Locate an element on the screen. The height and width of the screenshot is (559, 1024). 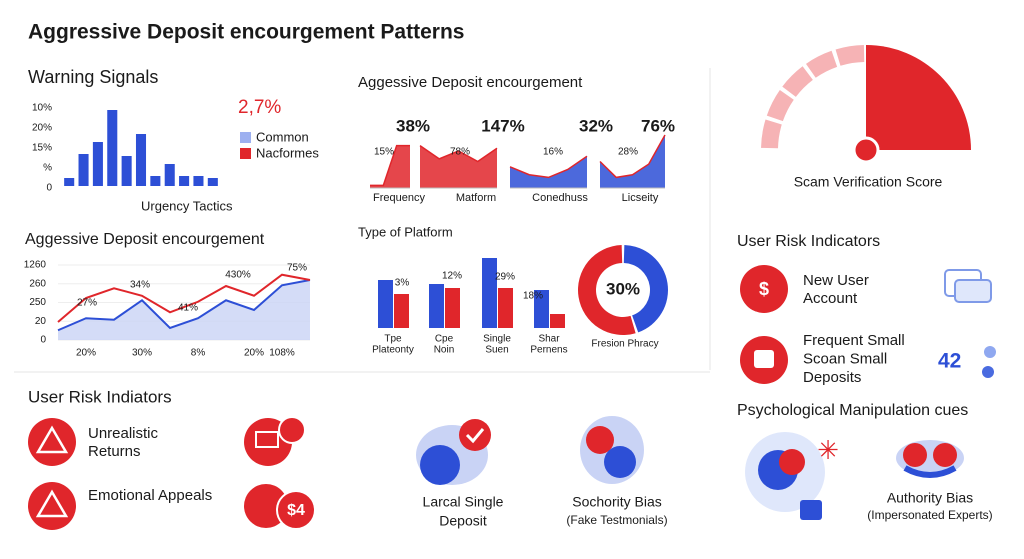
warning-icon is located at coordinates (52, 442).